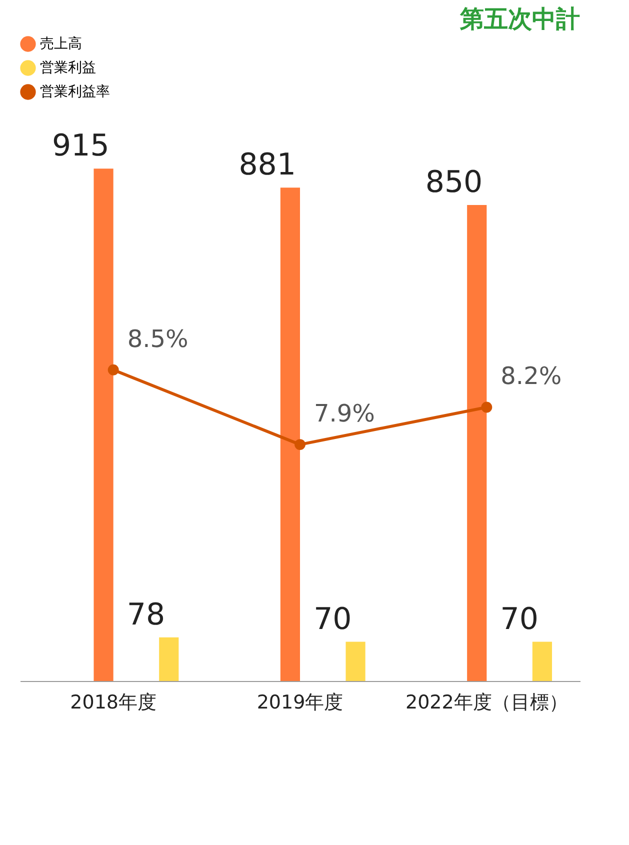  Describe the element at coordinates (146, 614) in the screenshot. I see `data-label: 78` at that location.